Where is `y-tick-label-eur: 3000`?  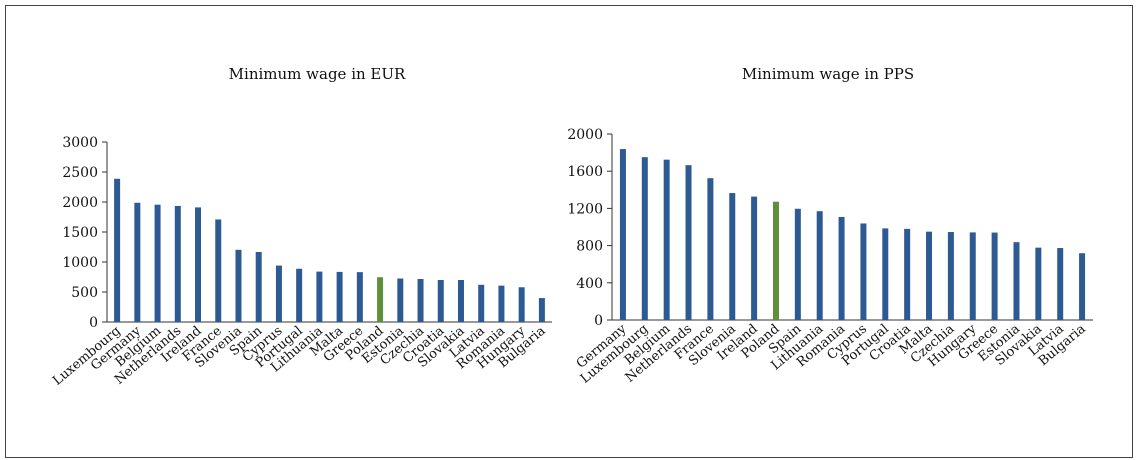
y-tick-label-eur: 3000 is located at coordinates (80, 143).